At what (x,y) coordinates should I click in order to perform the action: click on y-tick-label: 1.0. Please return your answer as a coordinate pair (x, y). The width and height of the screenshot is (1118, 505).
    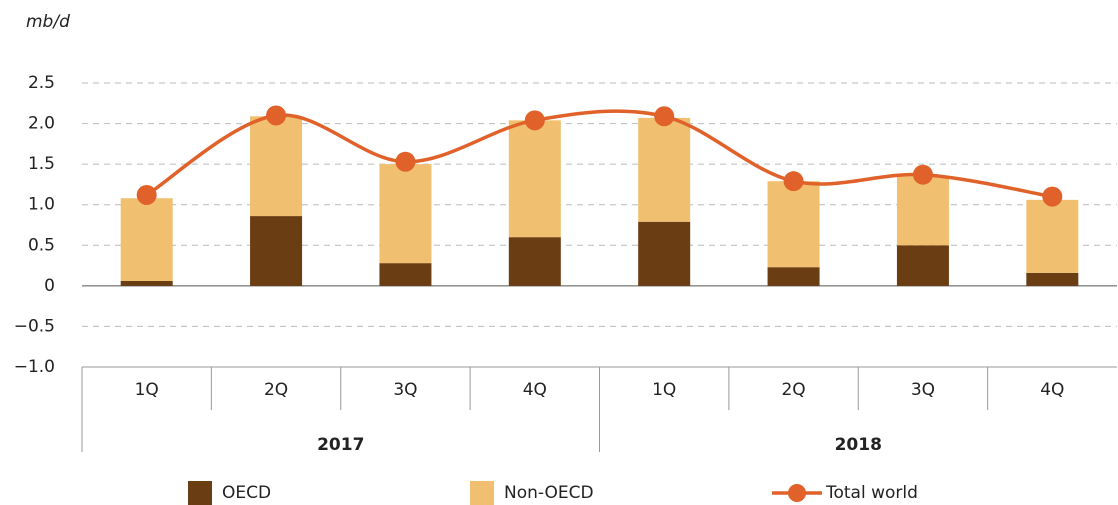
    Looking at the image, I should click on (41, 205).